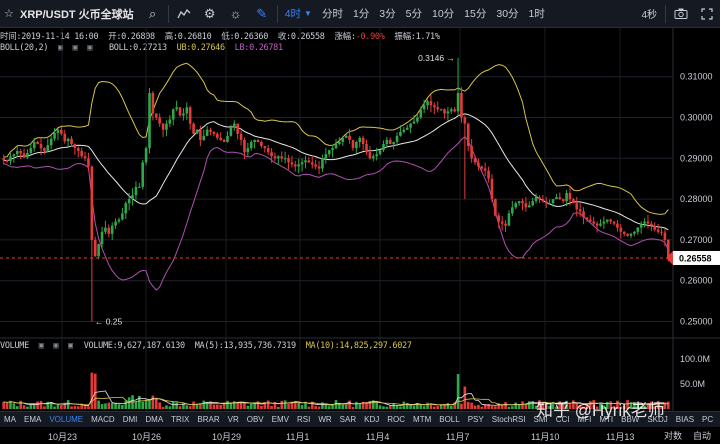 The image size is (720, 444). Describe the element at coordinates (396, 419) in the screenshot. I see `indicator-tab-roc: ROC` at that location.